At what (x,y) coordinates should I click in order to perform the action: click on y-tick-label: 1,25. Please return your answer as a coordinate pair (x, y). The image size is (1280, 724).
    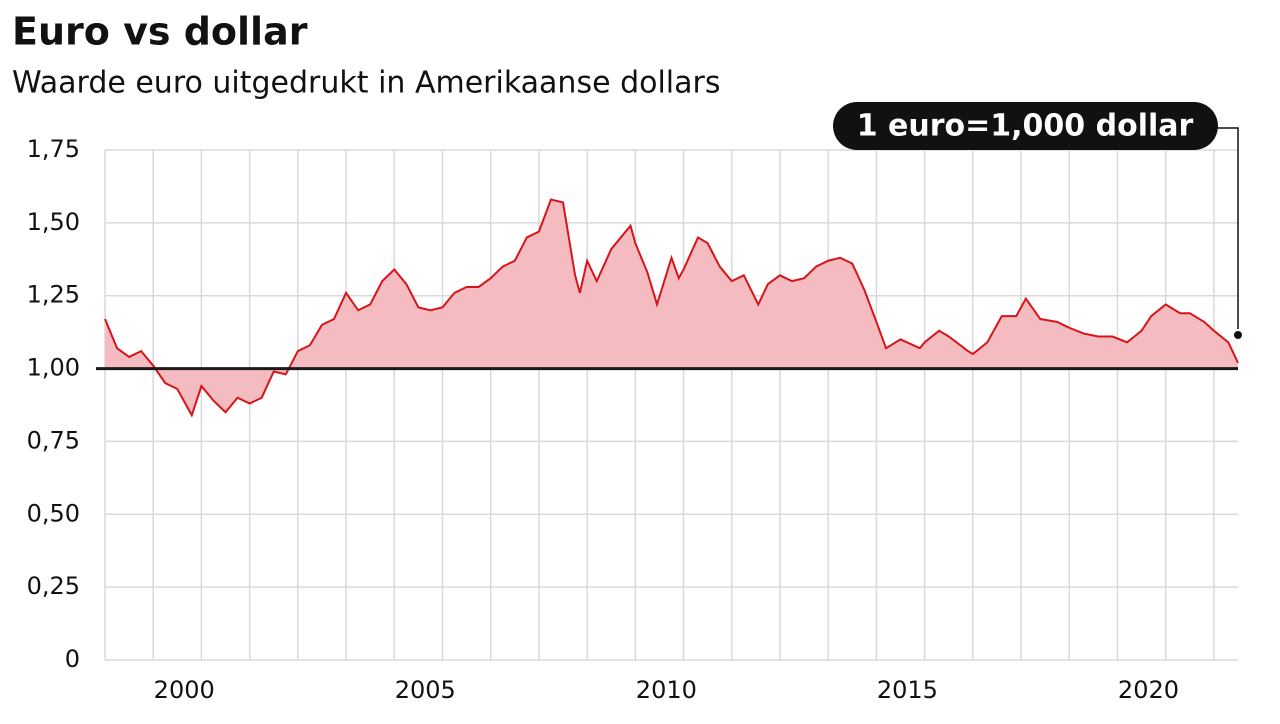
    Looking at the image, I should click on (53, 295).